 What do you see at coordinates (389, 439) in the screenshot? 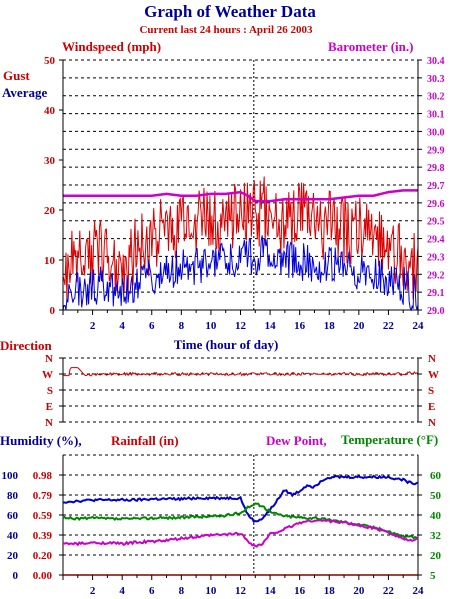
I see `temperature-legend: Temperature (°F)` at bounding box center [389, 439].